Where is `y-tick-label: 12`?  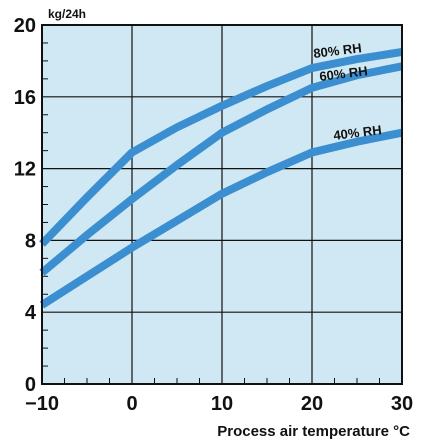
y-tick-label: 12 is located at coordinates (25, 170).